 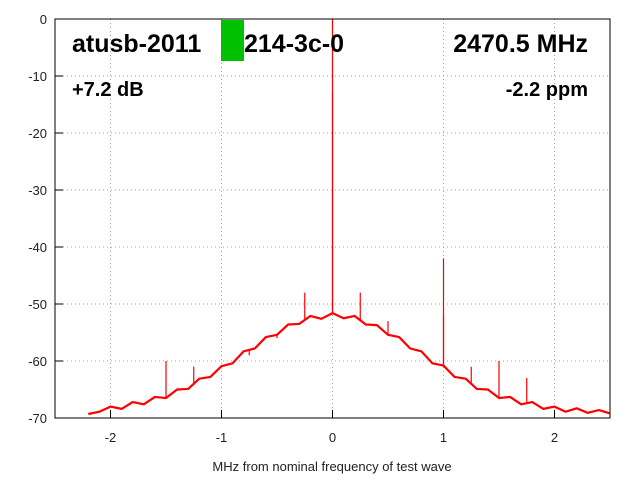 I want to click on x-tick-label: 2, so click(x=554, y=437).